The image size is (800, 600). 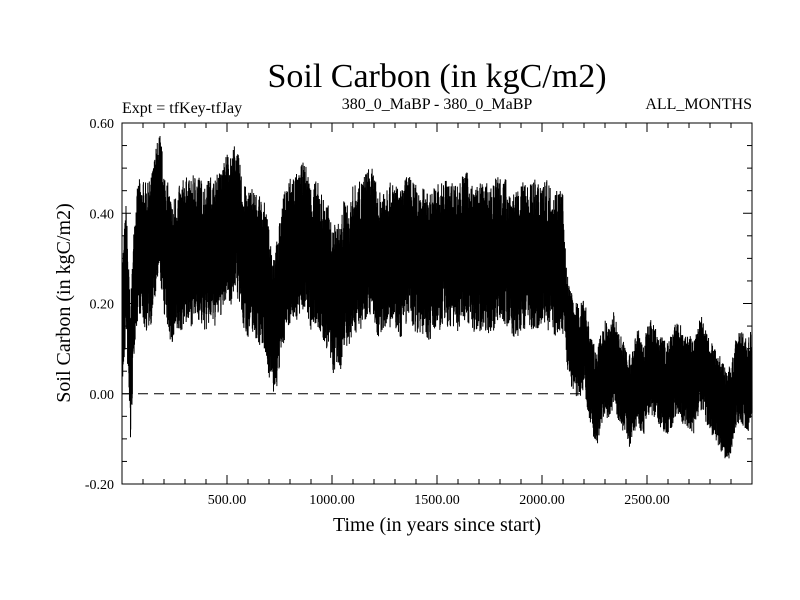 I want to click on x-tick-label: 500.00, so click(x=227, y=500).